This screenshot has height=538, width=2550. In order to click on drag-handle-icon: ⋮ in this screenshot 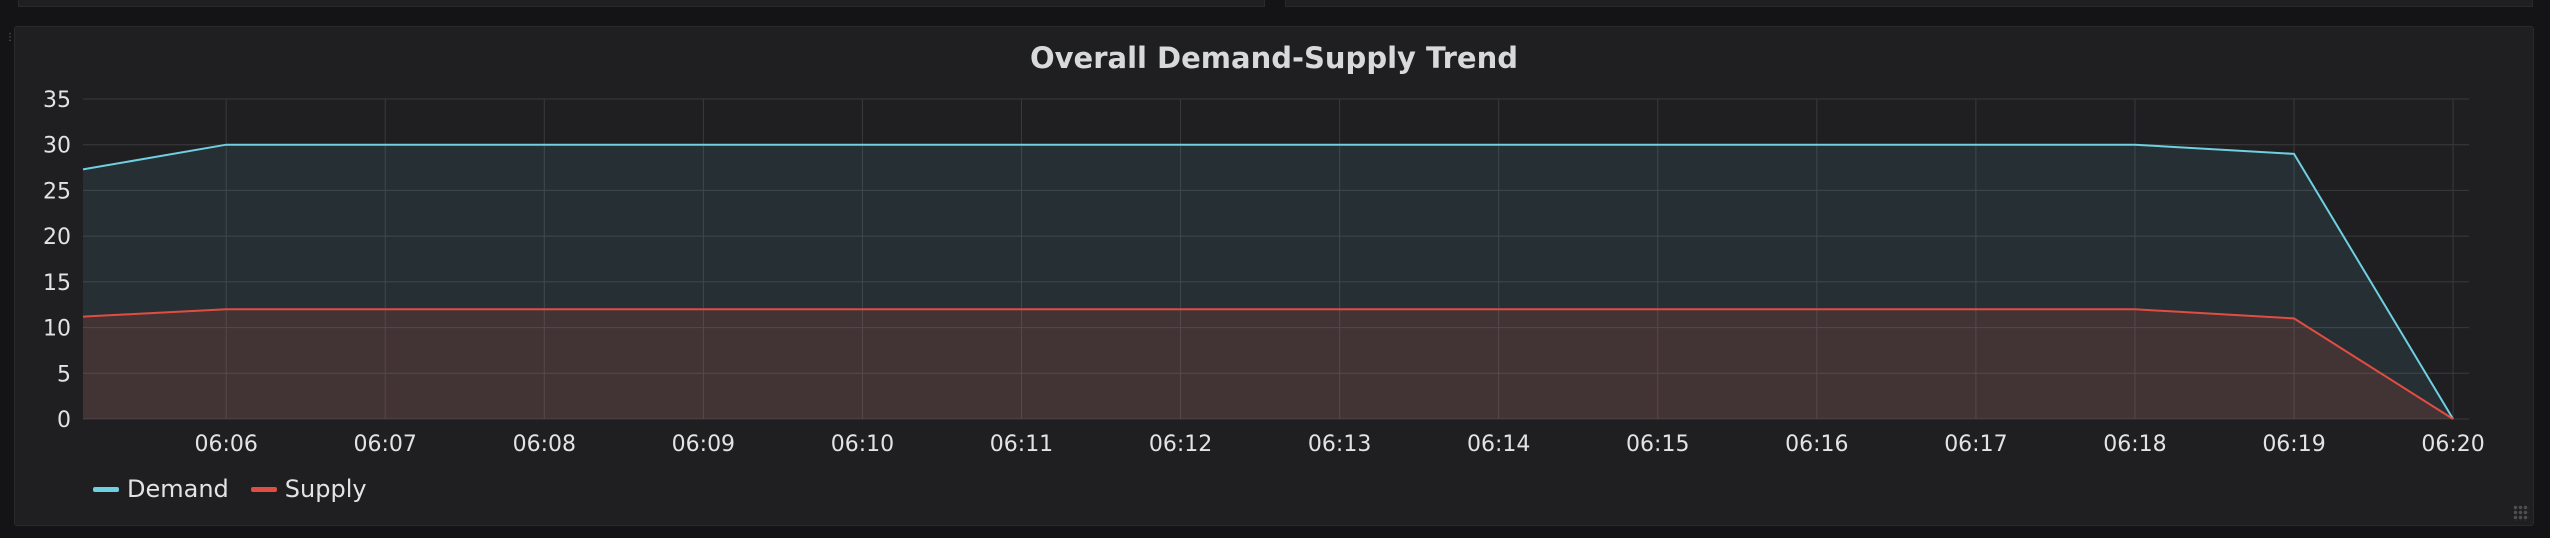, I will do `click(10, 37)`.